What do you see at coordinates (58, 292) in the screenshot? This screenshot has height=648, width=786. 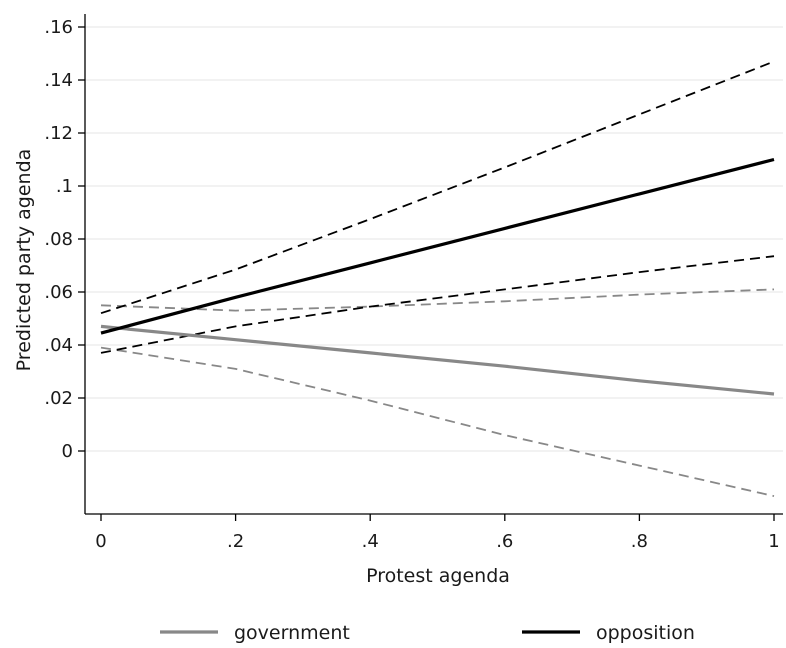 I see `y-tick-label: .06` at bounding box center [58, 292].